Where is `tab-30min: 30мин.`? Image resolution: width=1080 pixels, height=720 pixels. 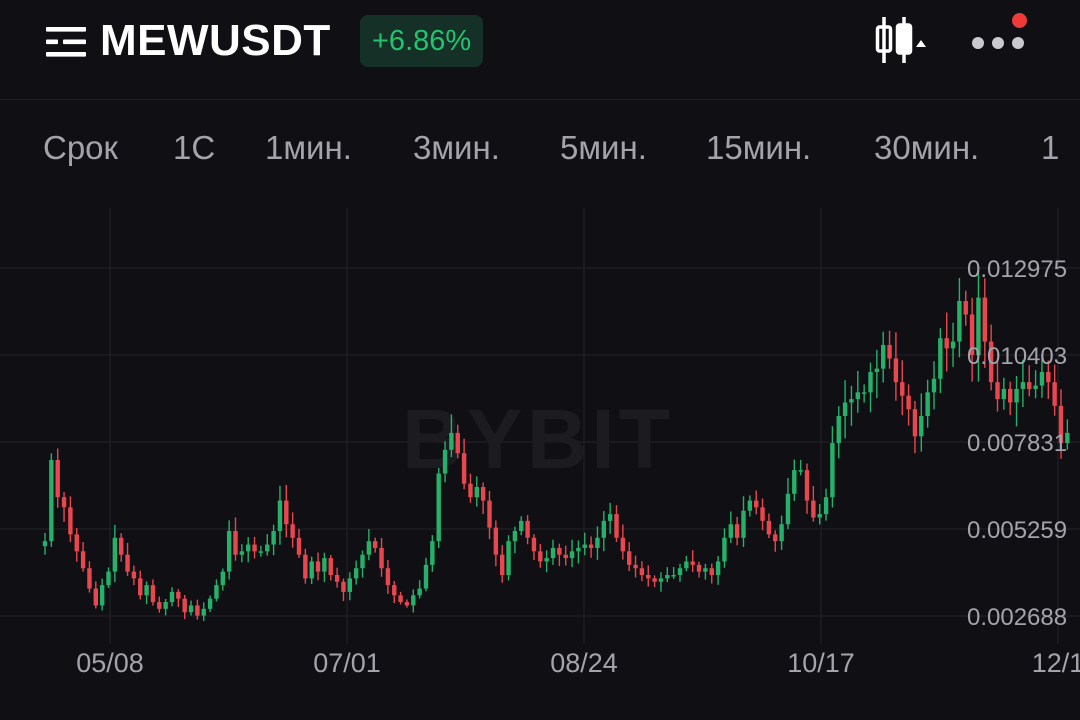
tab-30min: 30мин. is located at coordinates (927, 147).